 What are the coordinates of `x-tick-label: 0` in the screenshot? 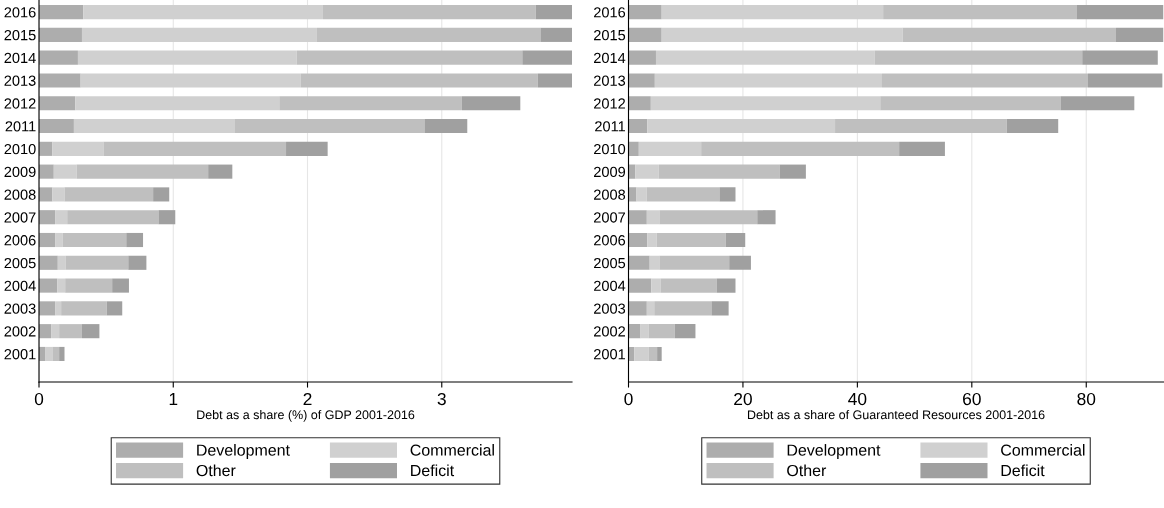 It's located at (39, 399).